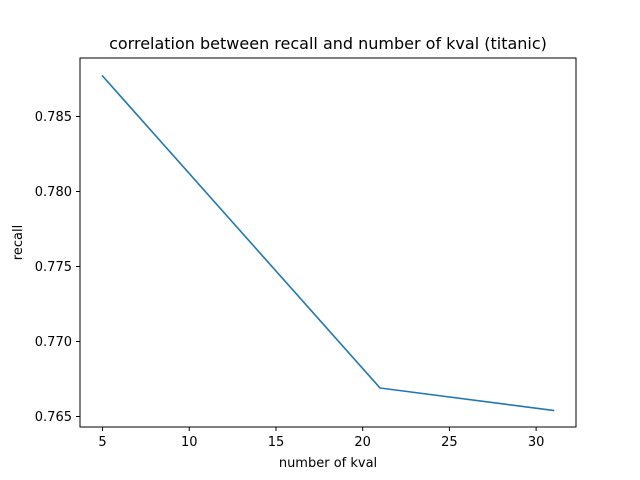 The height and width of the screenshot is (480, 640). I want to click on x-tick-label: 20, so click(362, 442).